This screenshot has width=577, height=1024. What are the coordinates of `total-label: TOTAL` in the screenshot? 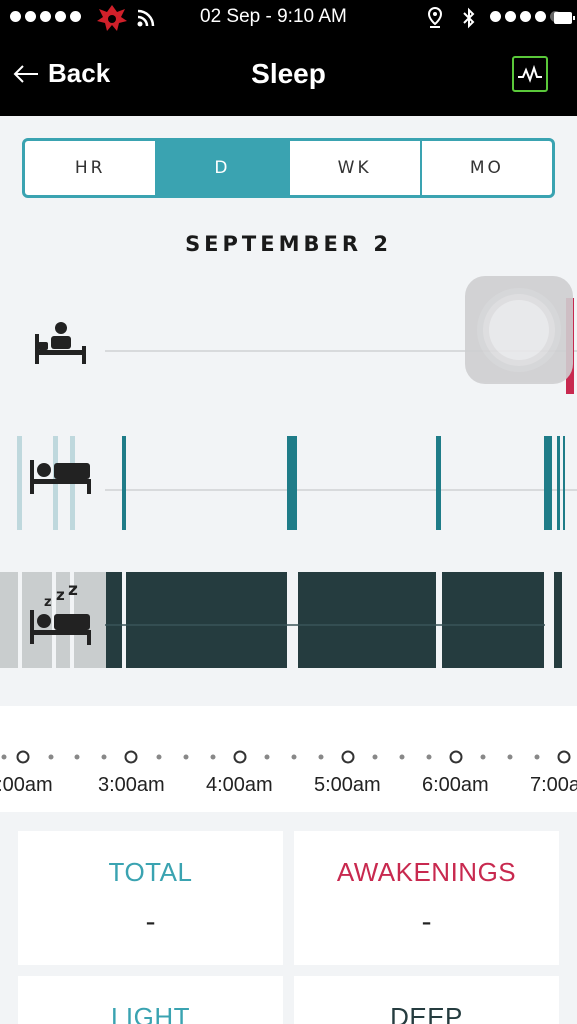 It's located at (150, 872).